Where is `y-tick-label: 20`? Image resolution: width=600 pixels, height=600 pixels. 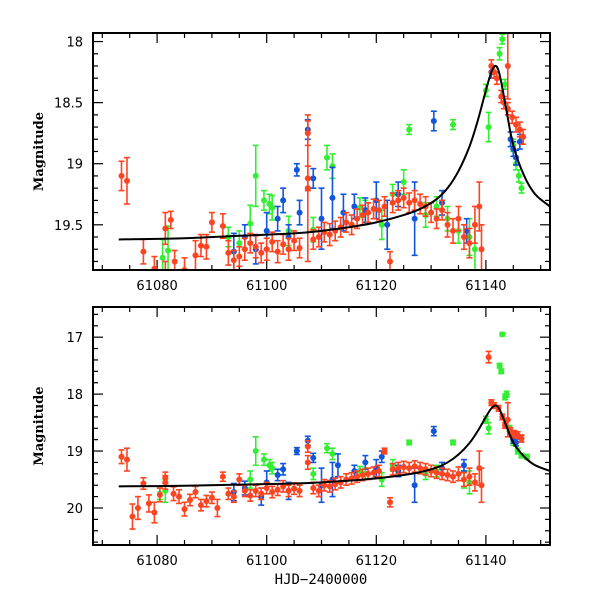 y-tick-label: 20 is located at coordinates (74, 509).